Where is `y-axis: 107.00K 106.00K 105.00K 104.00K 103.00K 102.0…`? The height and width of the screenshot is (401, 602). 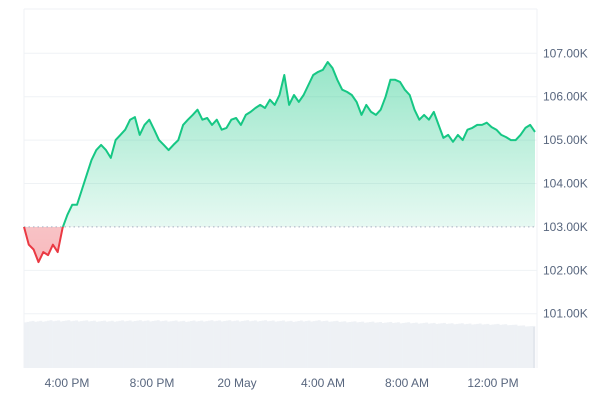
y-axis: 107.00K 106.00K 105.00K 104.00K 103.00K 102.0… is located at coordinates (565, 183).